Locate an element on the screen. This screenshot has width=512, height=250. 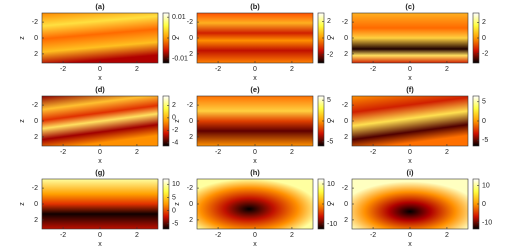
panel-title: (i) is located at coordinates (410, 172).